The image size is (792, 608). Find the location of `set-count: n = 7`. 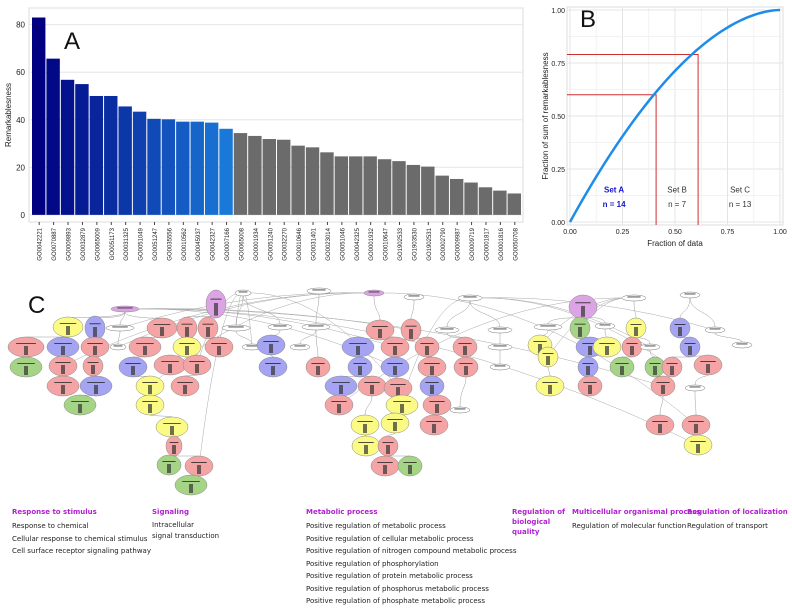

set-count: n = 7 is located at coordinates (677, 204).